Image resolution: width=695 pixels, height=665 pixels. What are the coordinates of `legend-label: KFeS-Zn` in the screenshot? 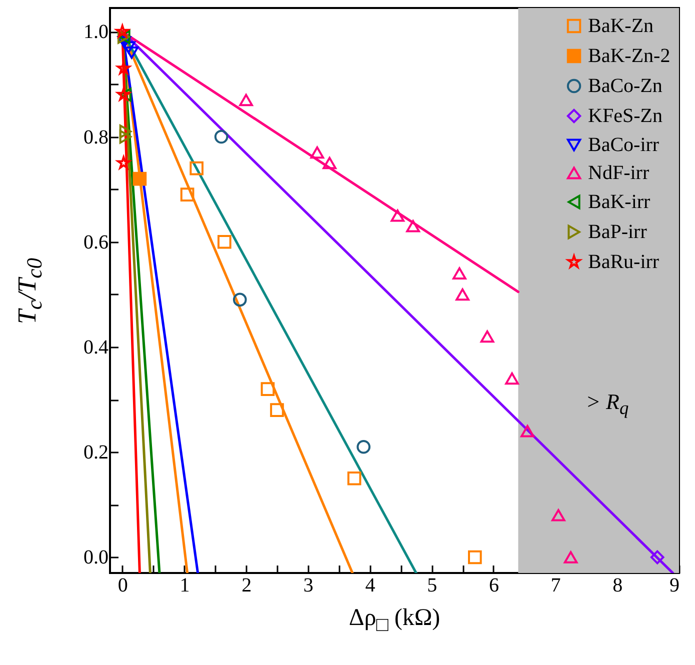 It's located at (625, 116).